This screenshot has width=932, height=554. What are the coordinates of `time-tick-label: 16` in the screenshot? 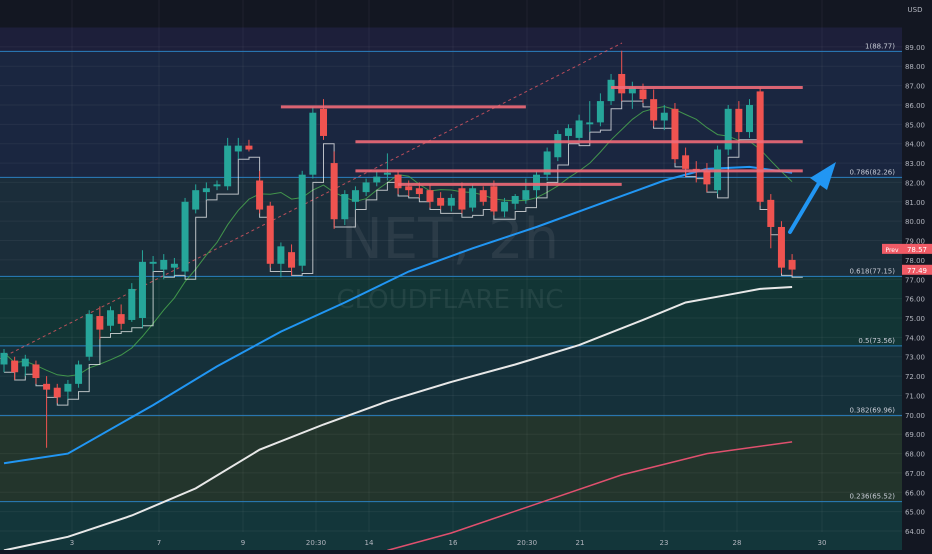 It's located at (453, 543).